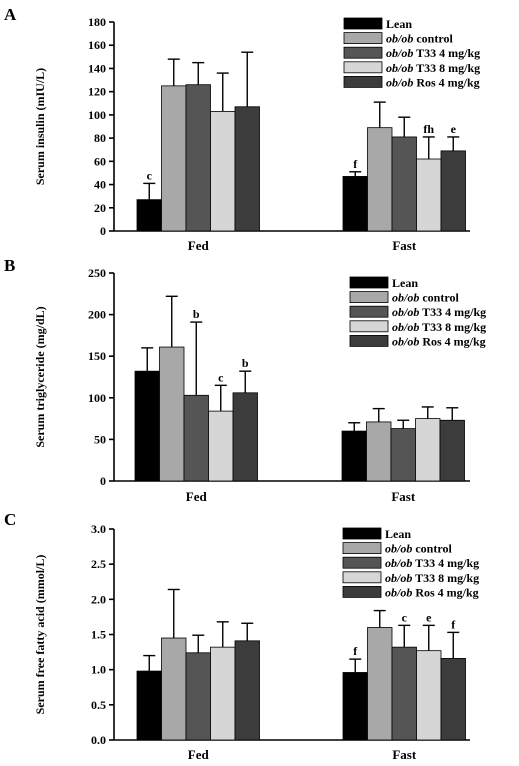 Image resolution: width=519 pixels, height=766 pixels. Describe the element at coordinates (100, 138) in the screenshot. I see `y-tick-label: 80` at that location.